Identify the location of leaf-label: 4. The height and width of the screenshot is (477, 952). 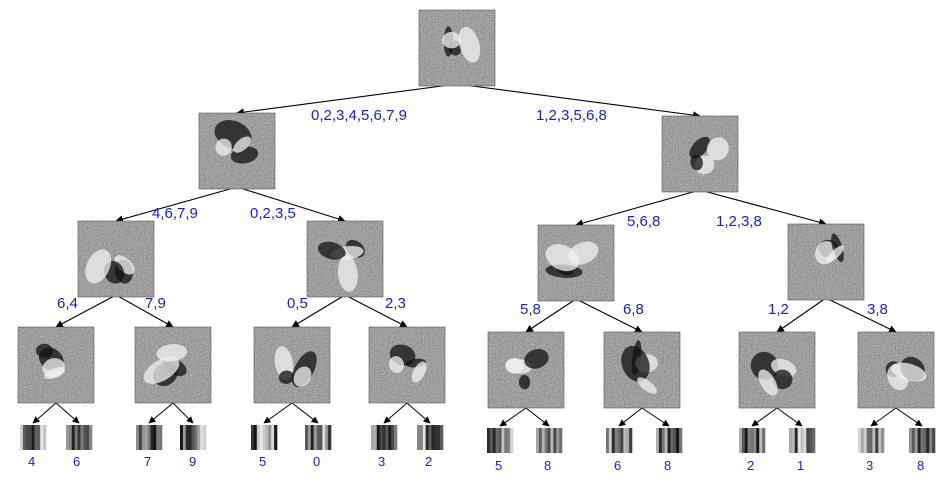
(32, 461).